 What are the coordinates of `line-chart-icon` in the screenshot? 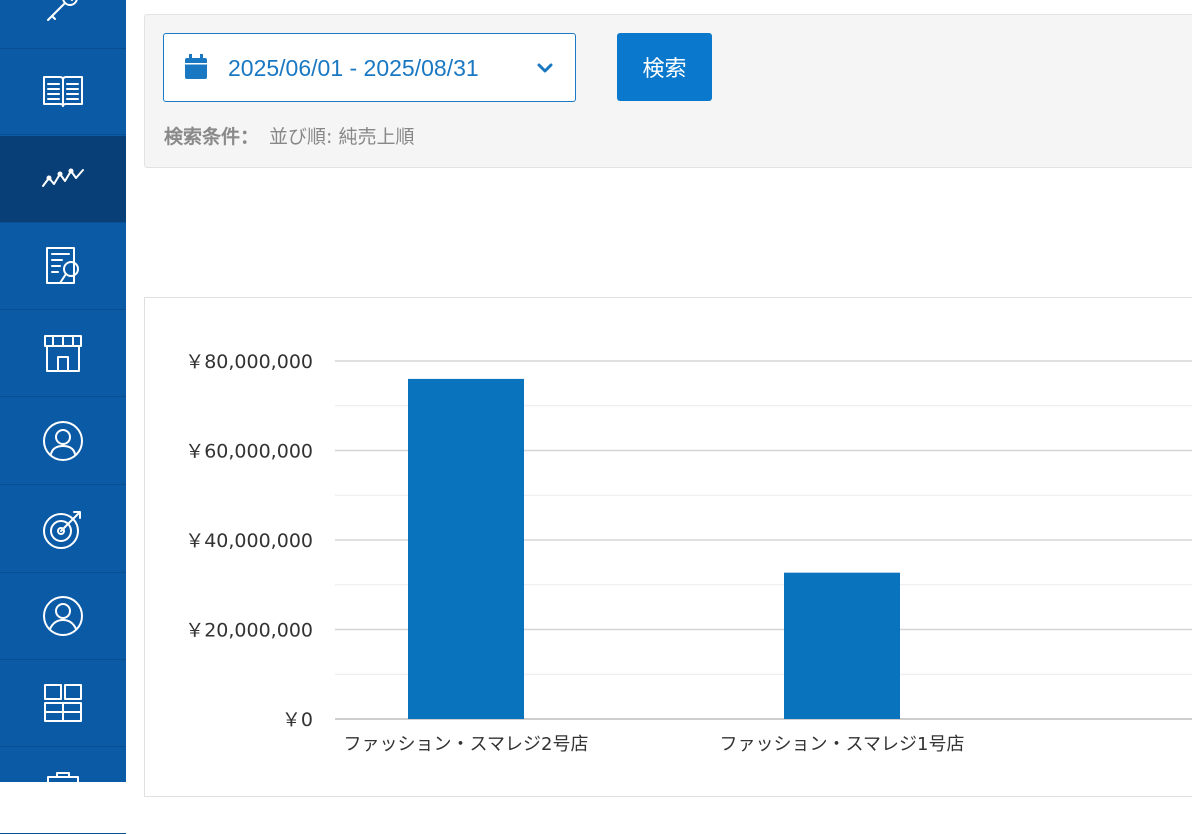 It's located at (63, 177).